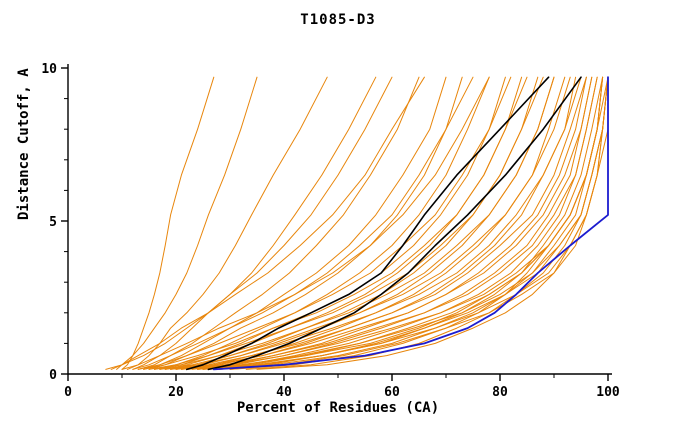  What do you see at coordinates (338, 408) in the screenshot?
I see `x-axis-label: Percent of Residues (CA)` at bounding box center [338, 408].